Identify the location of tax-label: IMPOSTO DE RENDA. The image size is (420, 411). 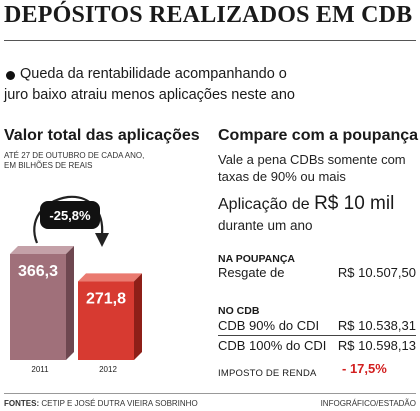
(267, 373).